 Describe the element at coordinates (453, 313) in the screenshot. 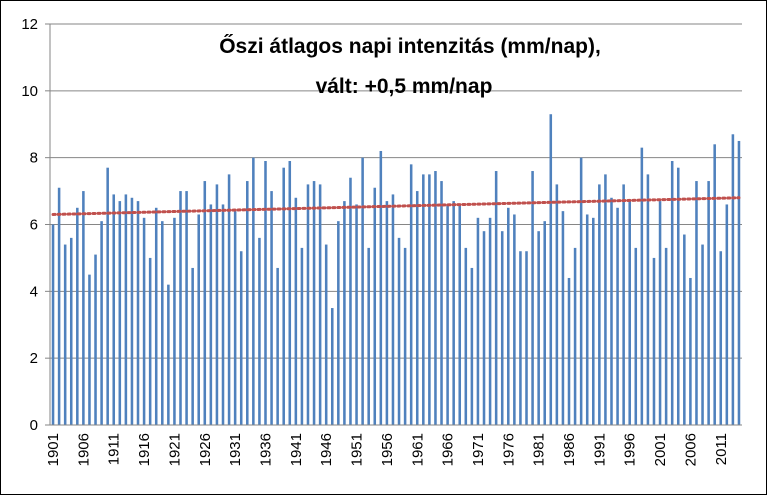

I see `bar-1967` at that location.